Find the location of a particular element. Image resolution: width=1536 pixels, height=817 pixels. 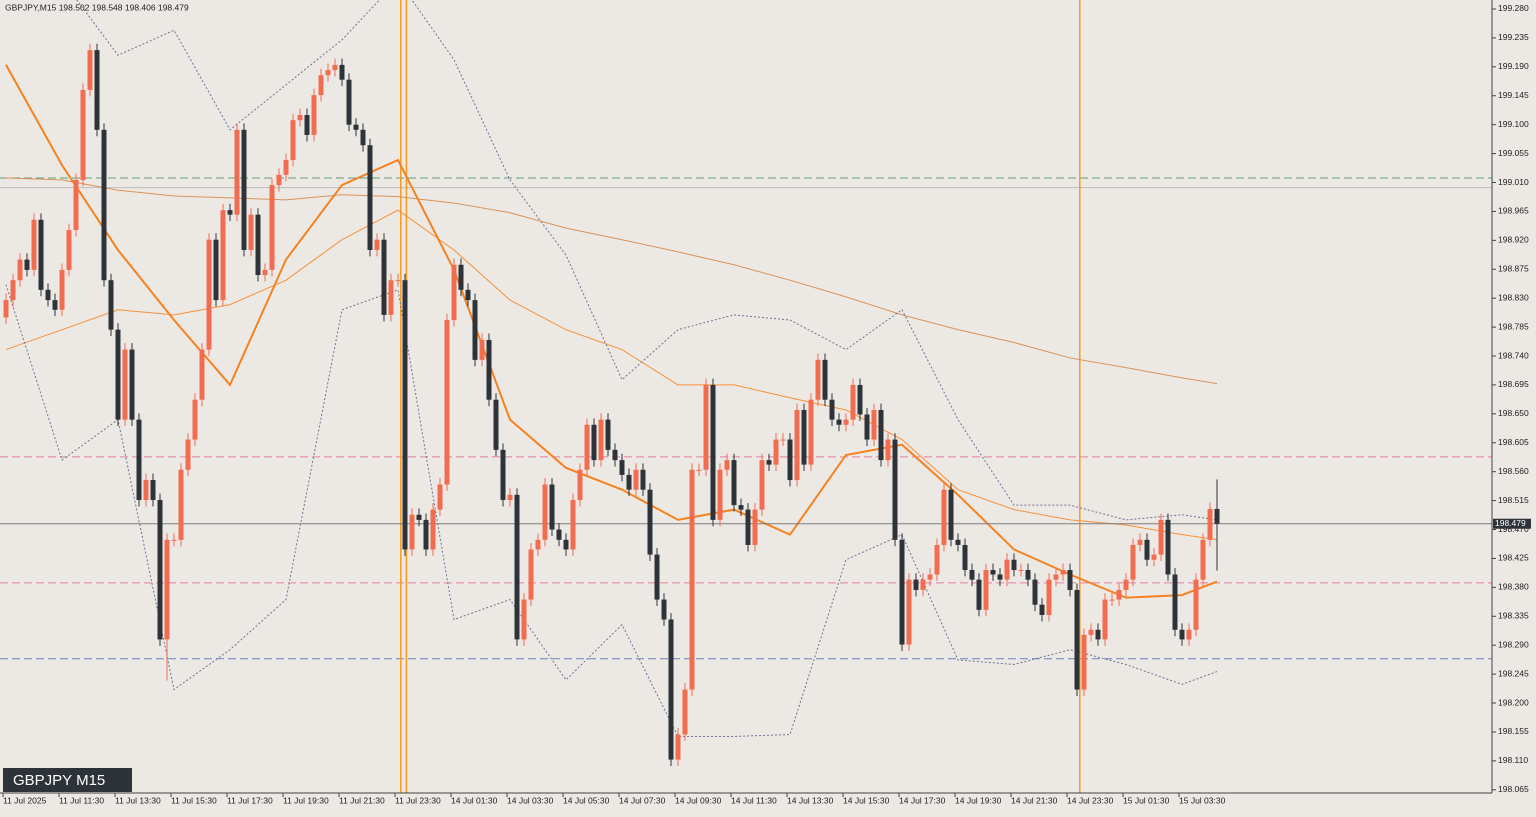

symbol-badge is located at coordinates (67, 780).